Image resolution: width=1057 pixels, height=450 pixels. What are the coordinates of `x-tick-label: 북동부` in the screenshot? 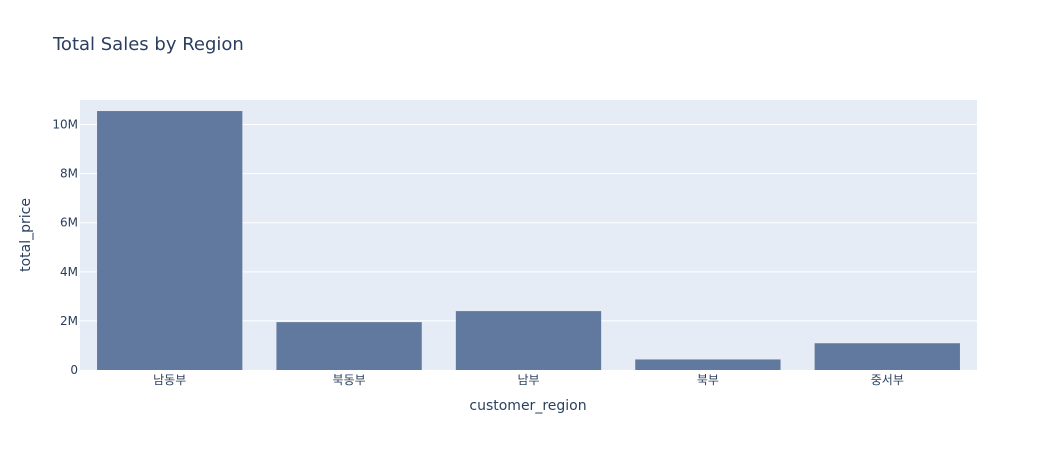 It's located at (349, 380).